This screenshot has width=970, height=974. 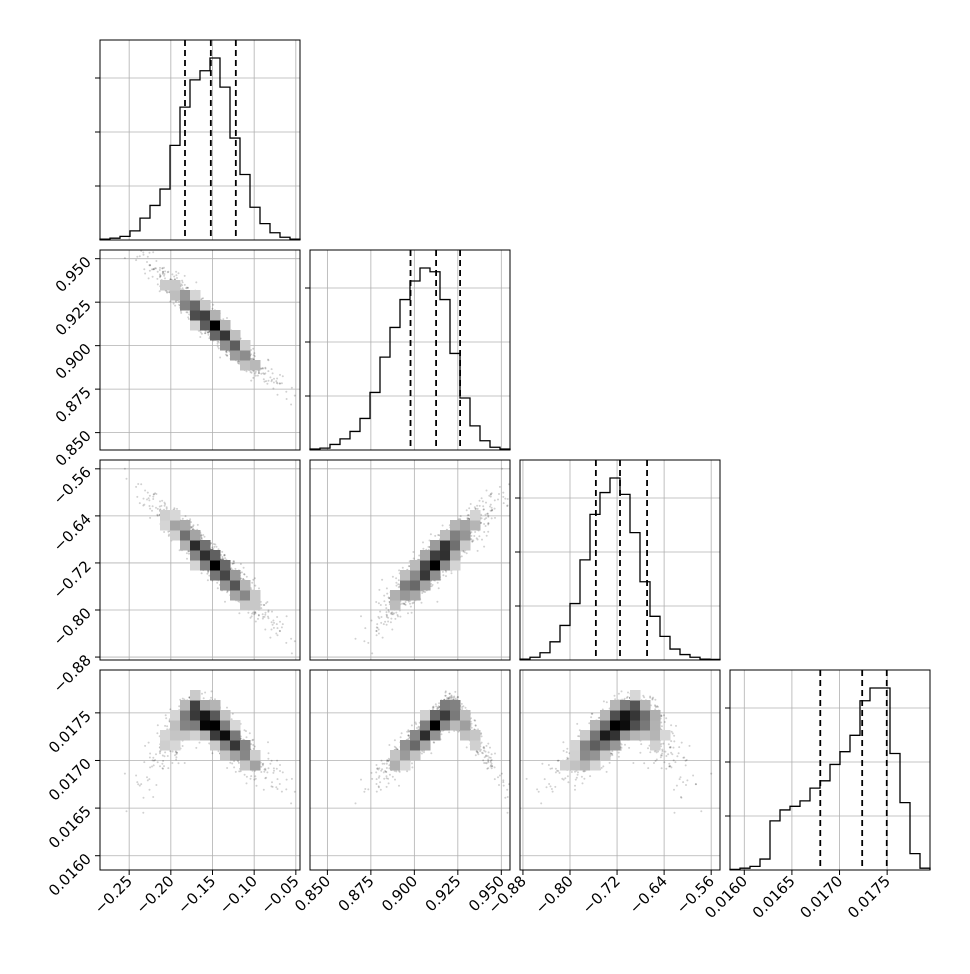 What do you see at coordinates (73, 317) in the screenshot?
I see `y-tick-label: 0.925` at bounding box center [73, 317].